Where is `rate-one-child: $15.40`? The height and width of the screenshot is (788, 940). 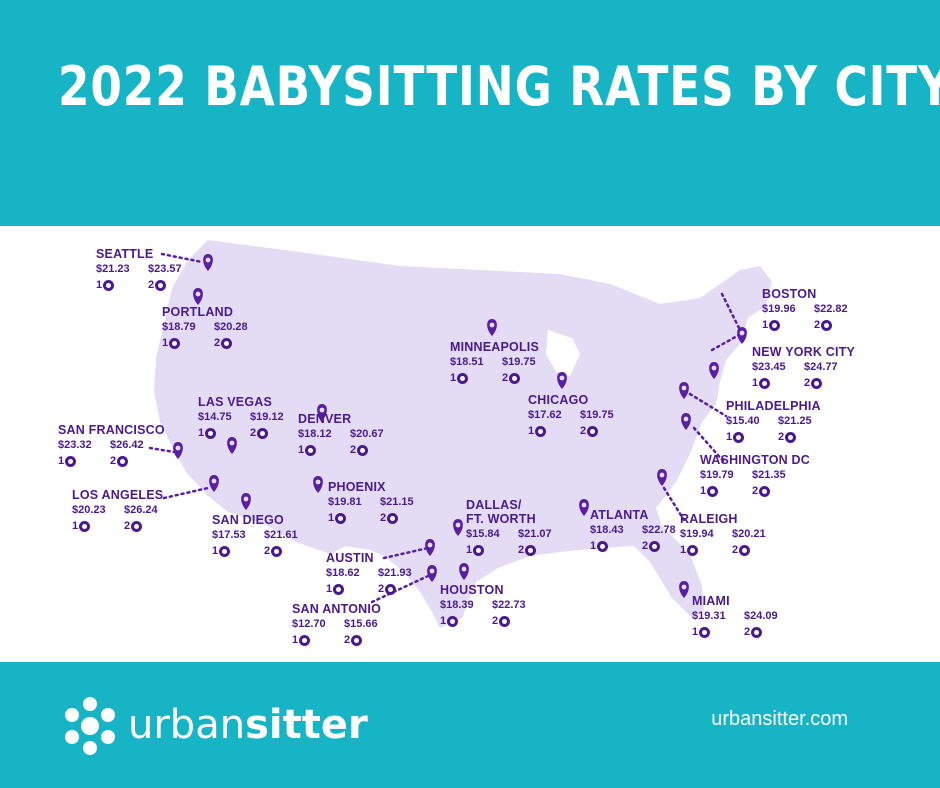 rate-one-child: $15.40 is located at coordinates (743, 421).